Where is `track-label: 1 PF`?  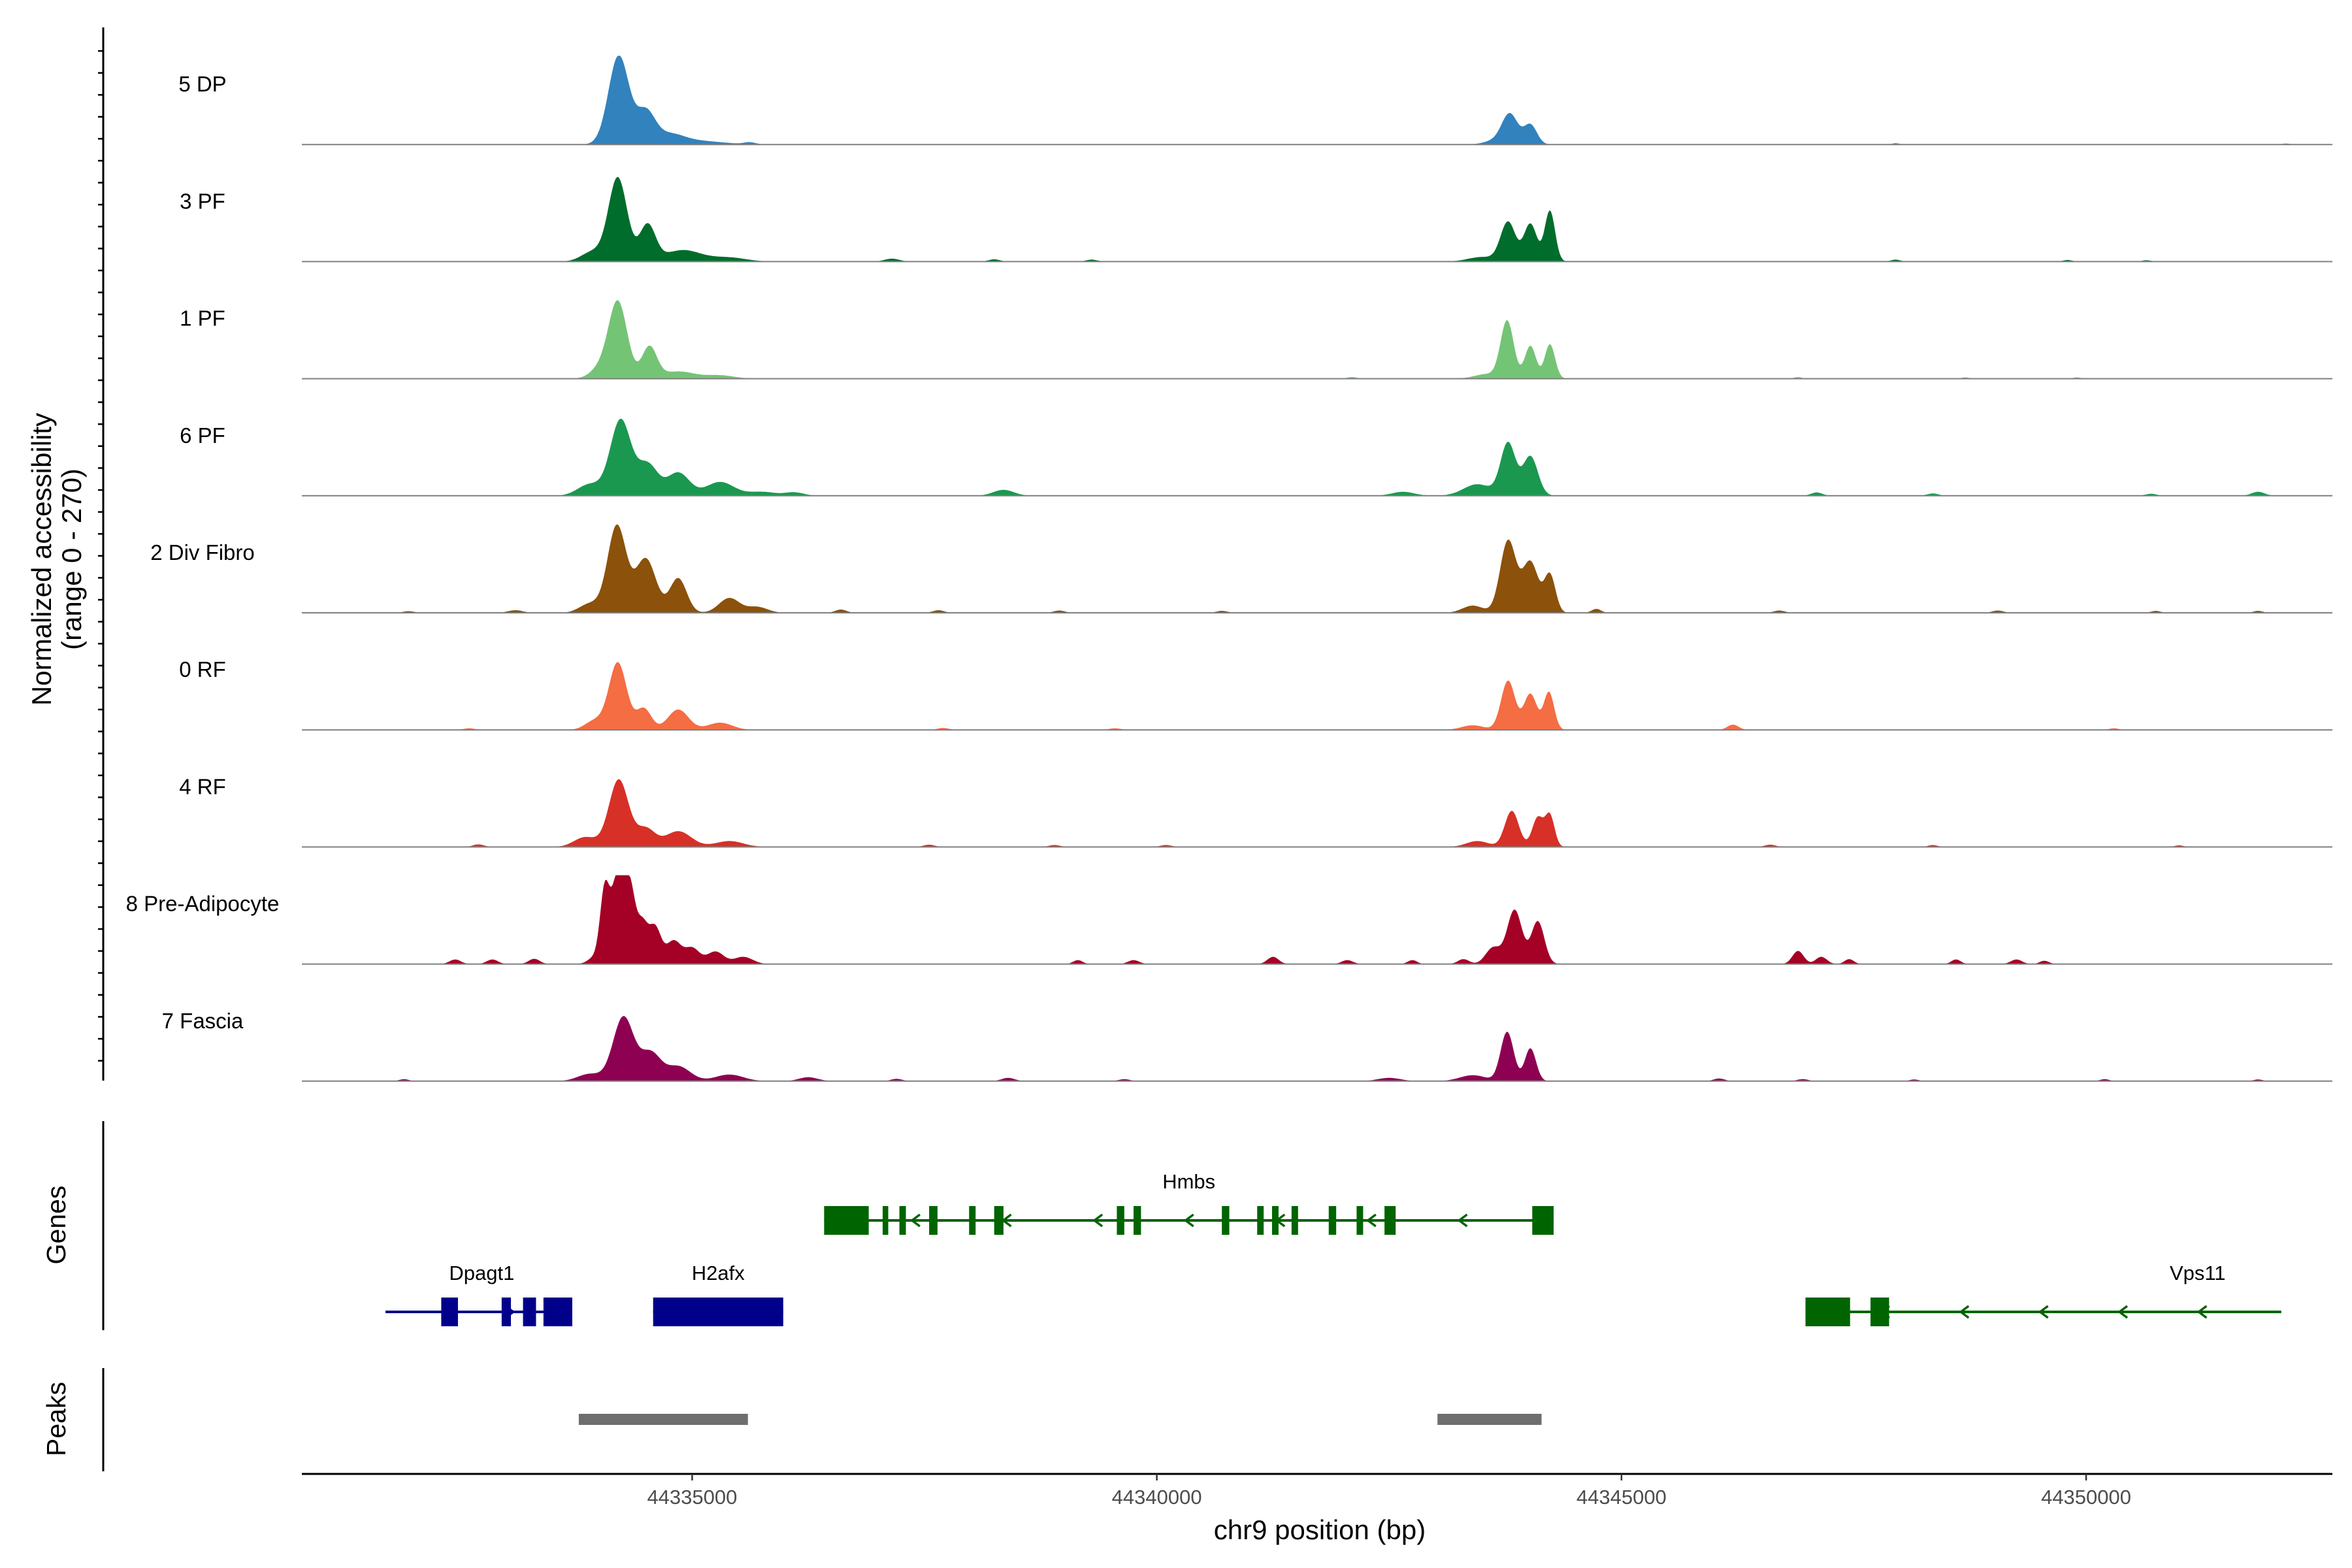
track-label: 1 PF is located at coordinates (202, 318).